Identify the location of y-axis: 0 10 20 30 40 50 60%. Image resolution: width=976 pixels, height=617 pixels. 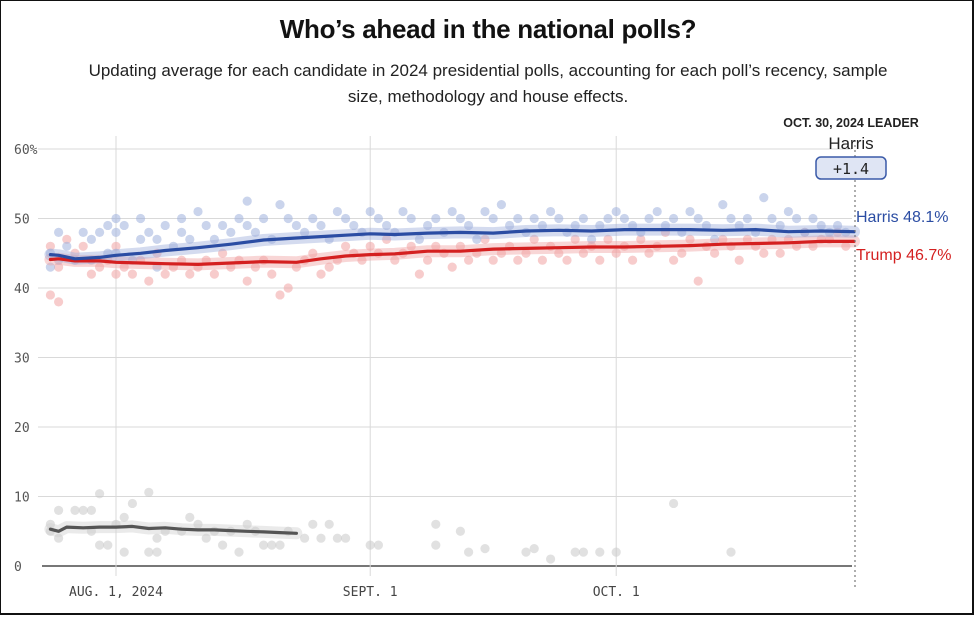
(26, 359).